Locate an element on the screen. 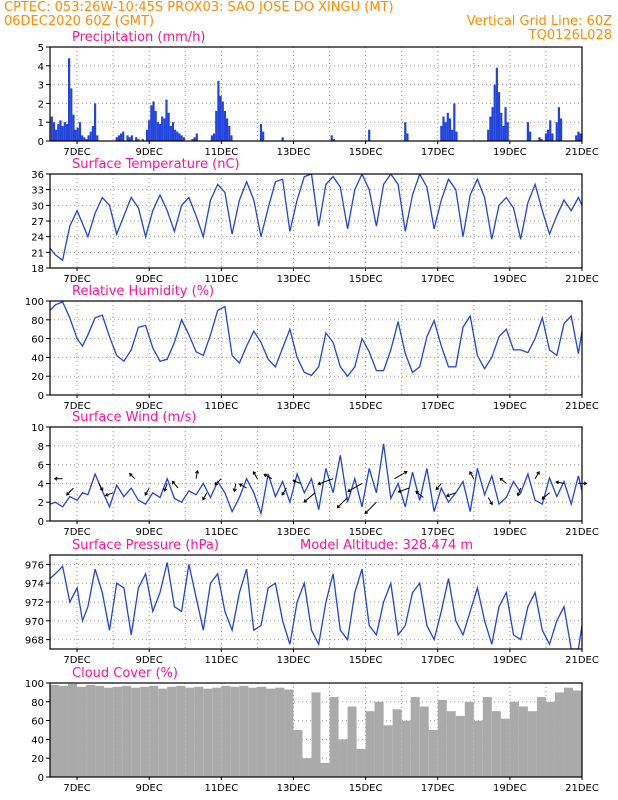 The width and height of the screenshot is (618, 800). y-tick-label: 970 is located at coordinates (34, 622).